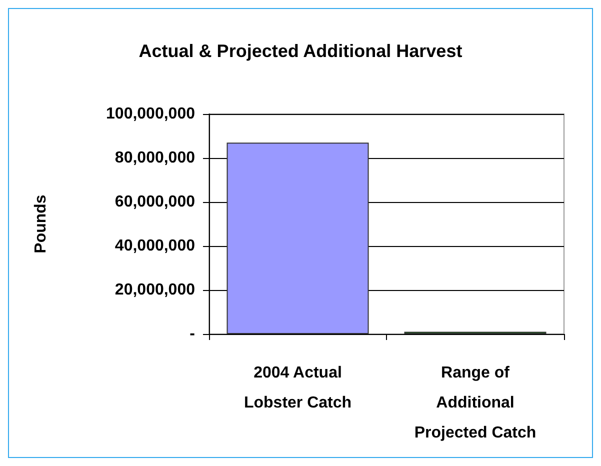 Image resolution: width=601 pixels, height=466 pixels. I want to click on y-axis-title: Pounds, so click(41, 224).